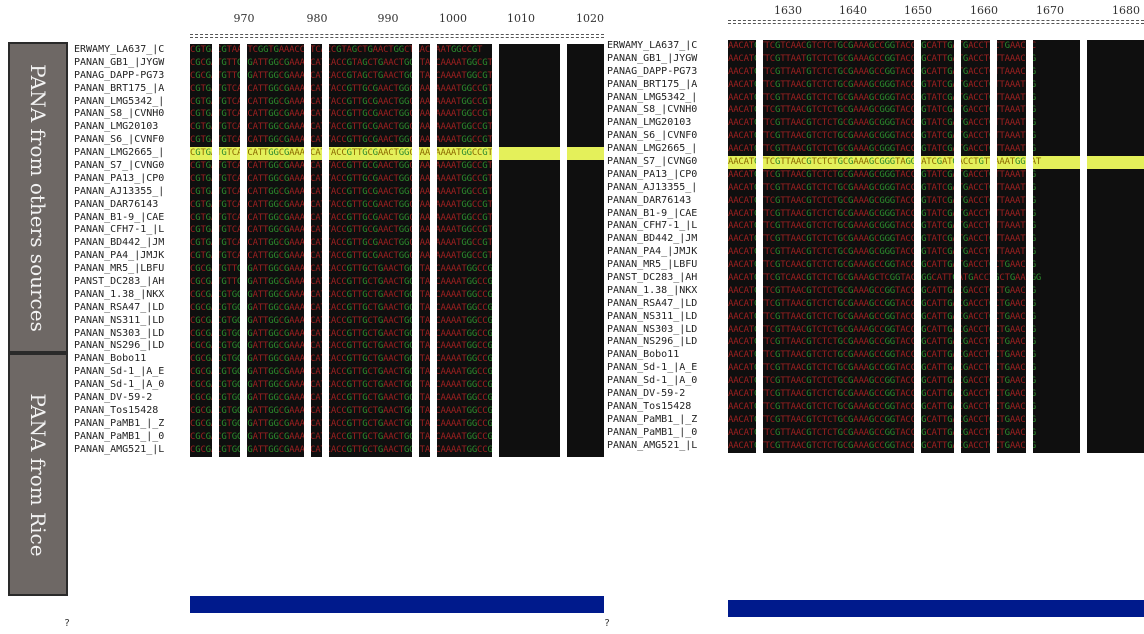 The width and height of the screenshot is (1144, 634). What do you see at coordinates (119, 178) in the screenshot?
I see `sequence-name: PANAN_PA13_|CP0` at bounding box center [119, 178].